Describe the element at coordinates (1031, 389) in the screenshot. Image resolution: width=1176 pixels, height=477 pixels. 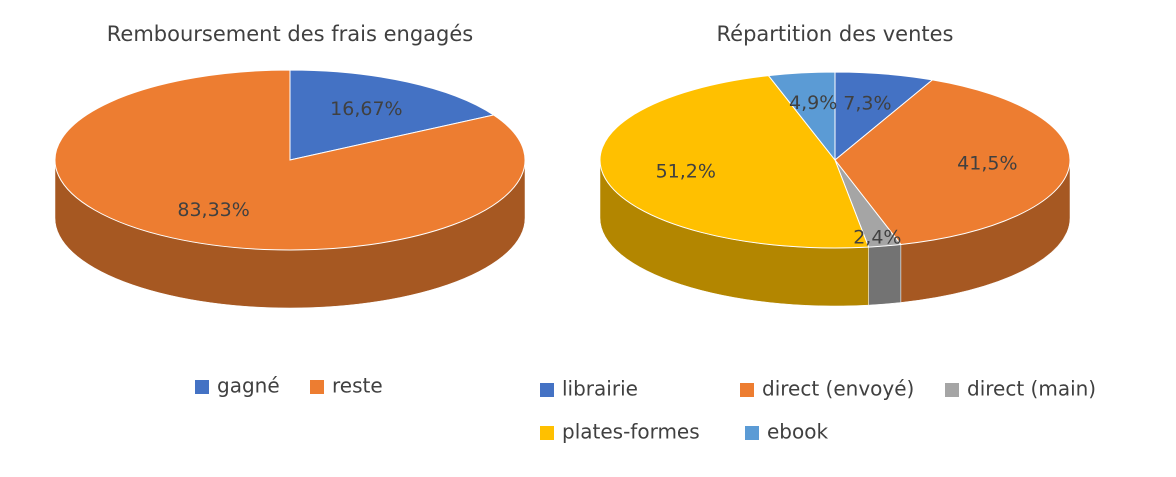
I see `legend-label: direct (main)` at that location.